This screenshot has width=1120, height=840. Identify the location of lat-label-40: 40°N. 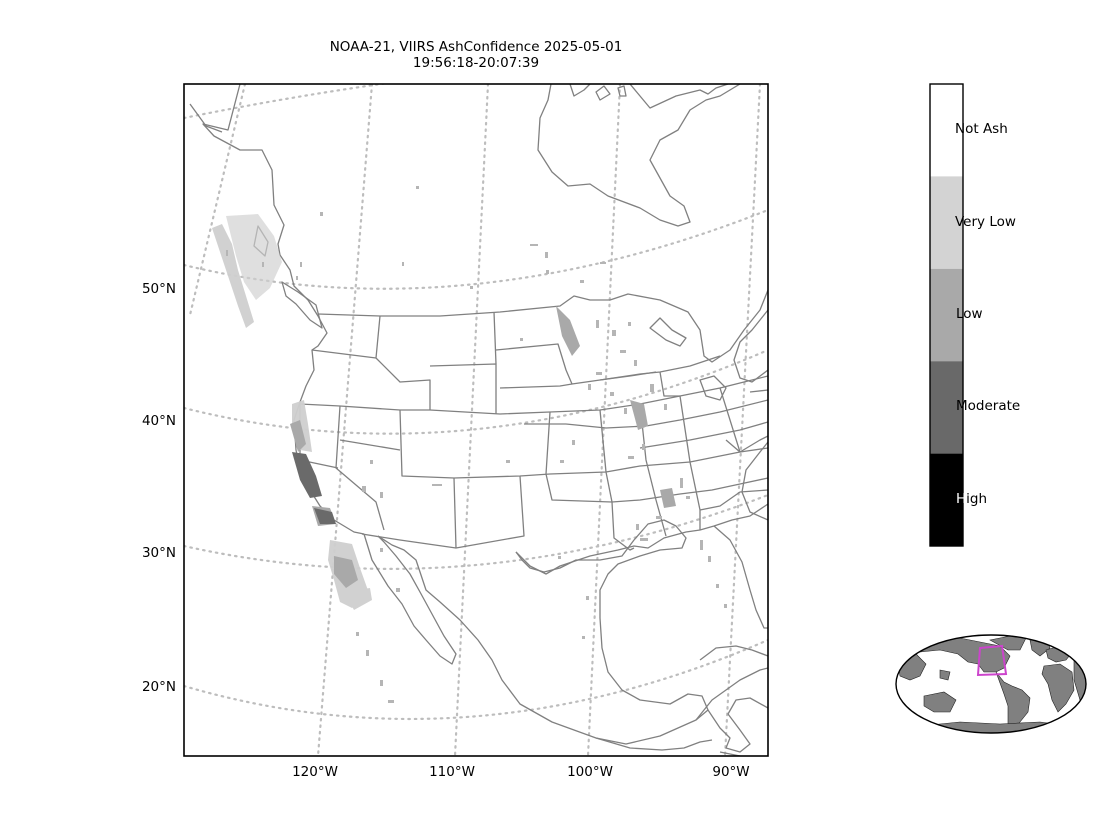
(159, 421).